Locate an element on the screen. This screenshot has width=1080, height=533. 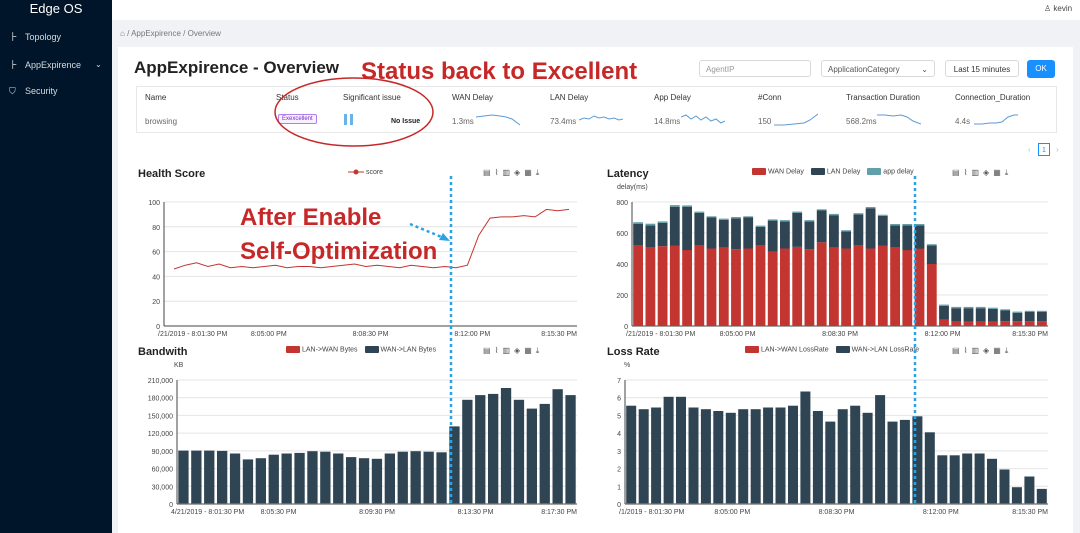
ok-button: OK is located at coordinates (1041, 69).